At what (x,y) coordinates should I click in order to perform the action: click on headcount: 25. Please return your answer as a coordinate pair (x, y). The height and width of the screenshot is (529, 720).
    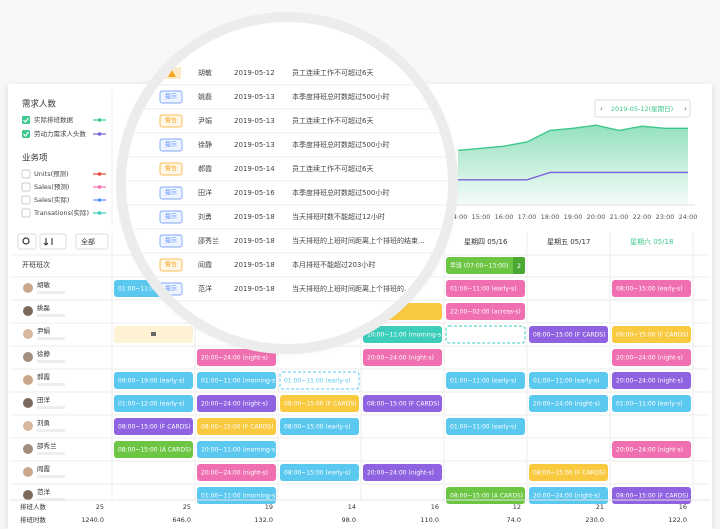
    Looking at the image, I should click on (100, 507).